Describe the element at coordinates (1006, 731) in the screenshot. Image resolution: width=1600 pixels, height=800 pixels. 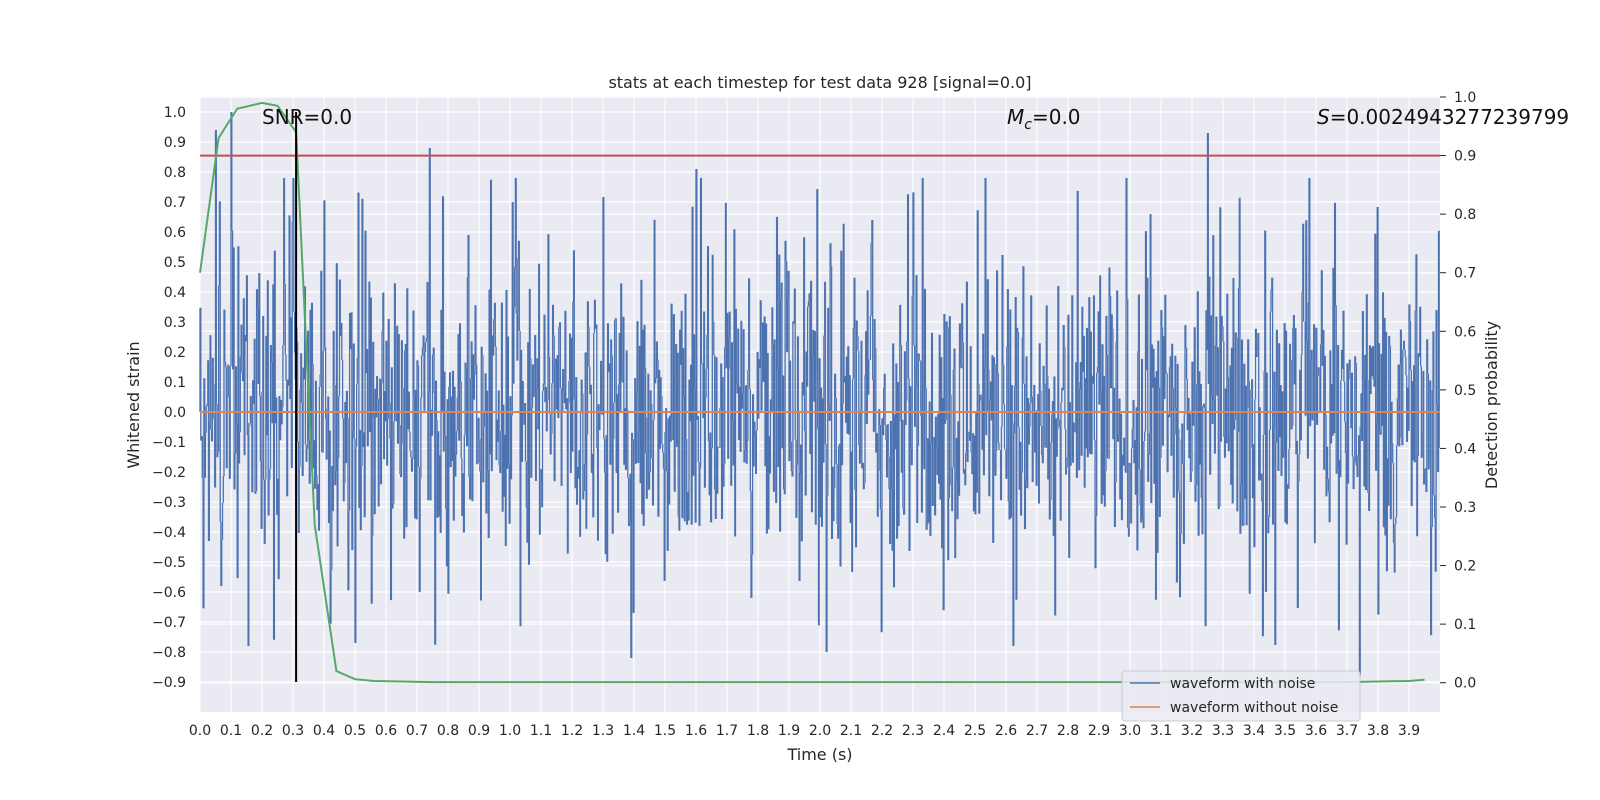
I see `x-tick-label: 2.6` at that location.